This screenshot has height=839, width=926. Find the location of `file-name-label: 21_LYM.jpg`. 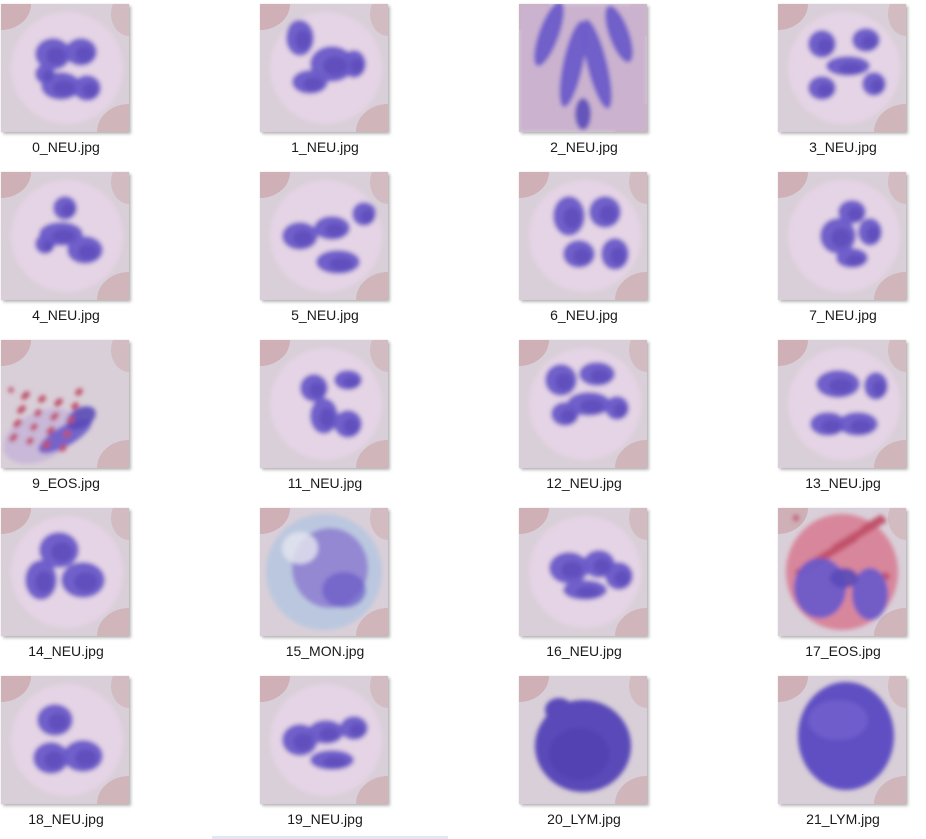

file-name-label: 21_LYM.jpg is located at coordinates (843, 819).